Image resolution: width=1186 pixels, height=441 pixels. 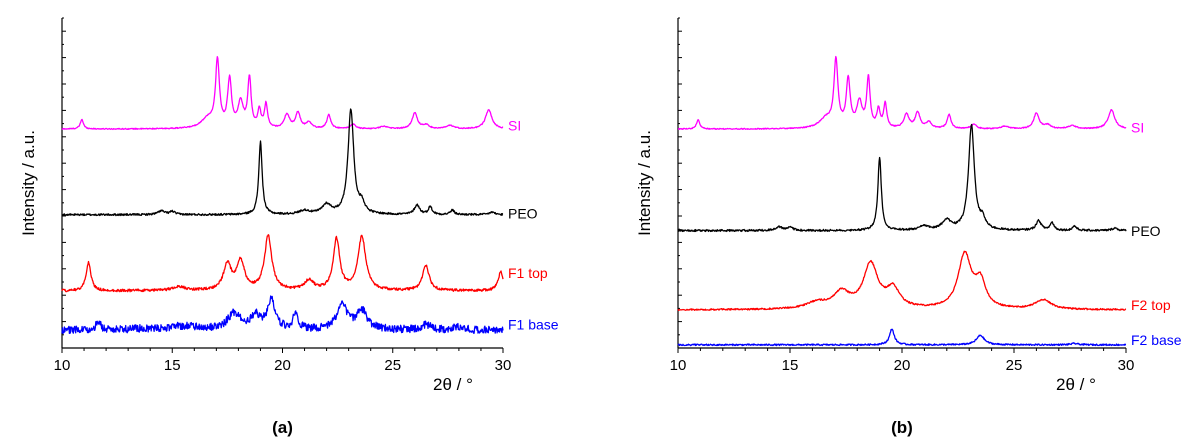 What do you see at coordinates (528, 273) in the screenshot?
I see `series-label-f1-top: F1 top` at bounding box center [528, 273].